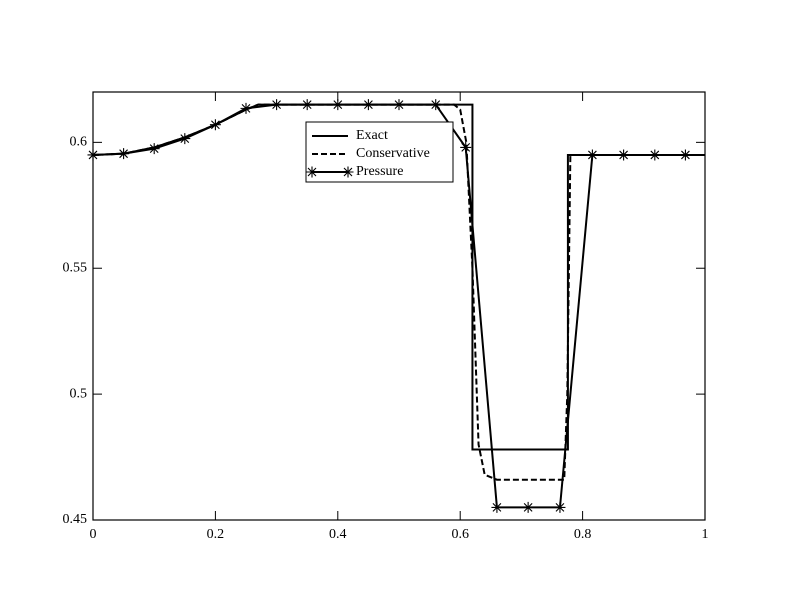  What do you see at coordinates (460, 534) in the screenshot?
I see `x-tick-label: 0.6` at bounding box center [460, 534].